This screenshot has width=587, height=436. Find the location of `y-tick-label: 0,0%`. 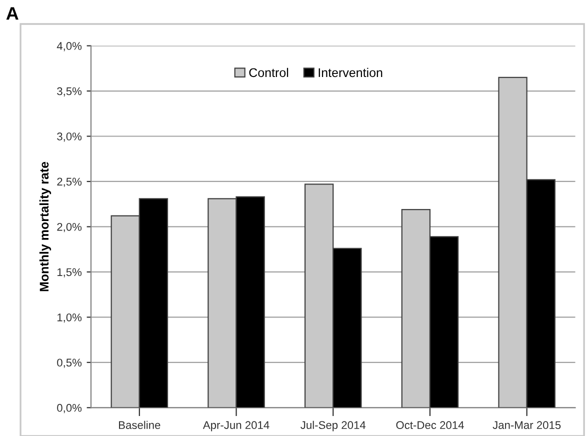

y-tick-label: 0,0% is located at coordinates (69, 409).